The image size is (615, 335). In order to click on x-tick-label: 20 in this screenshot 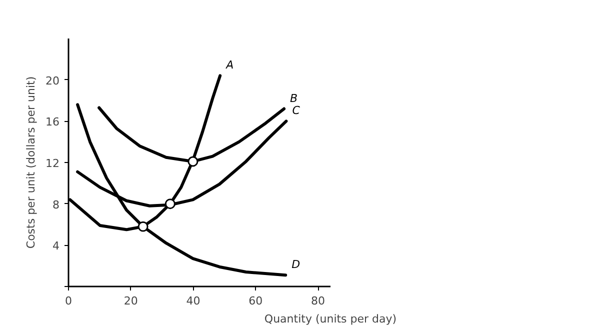, I will do `click(131, 301)`.